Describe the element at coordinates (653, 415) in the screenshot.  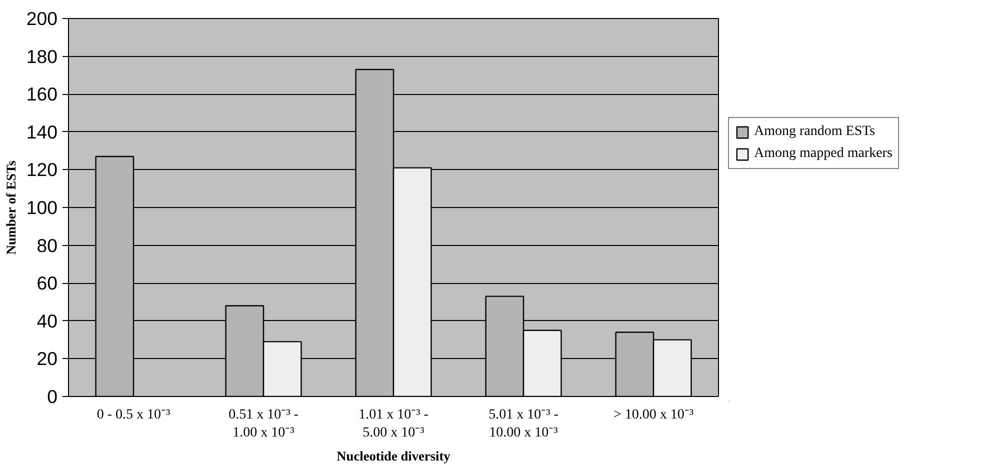
I see `x-tick-label: > 10.00 x 10⁻³` at that location.